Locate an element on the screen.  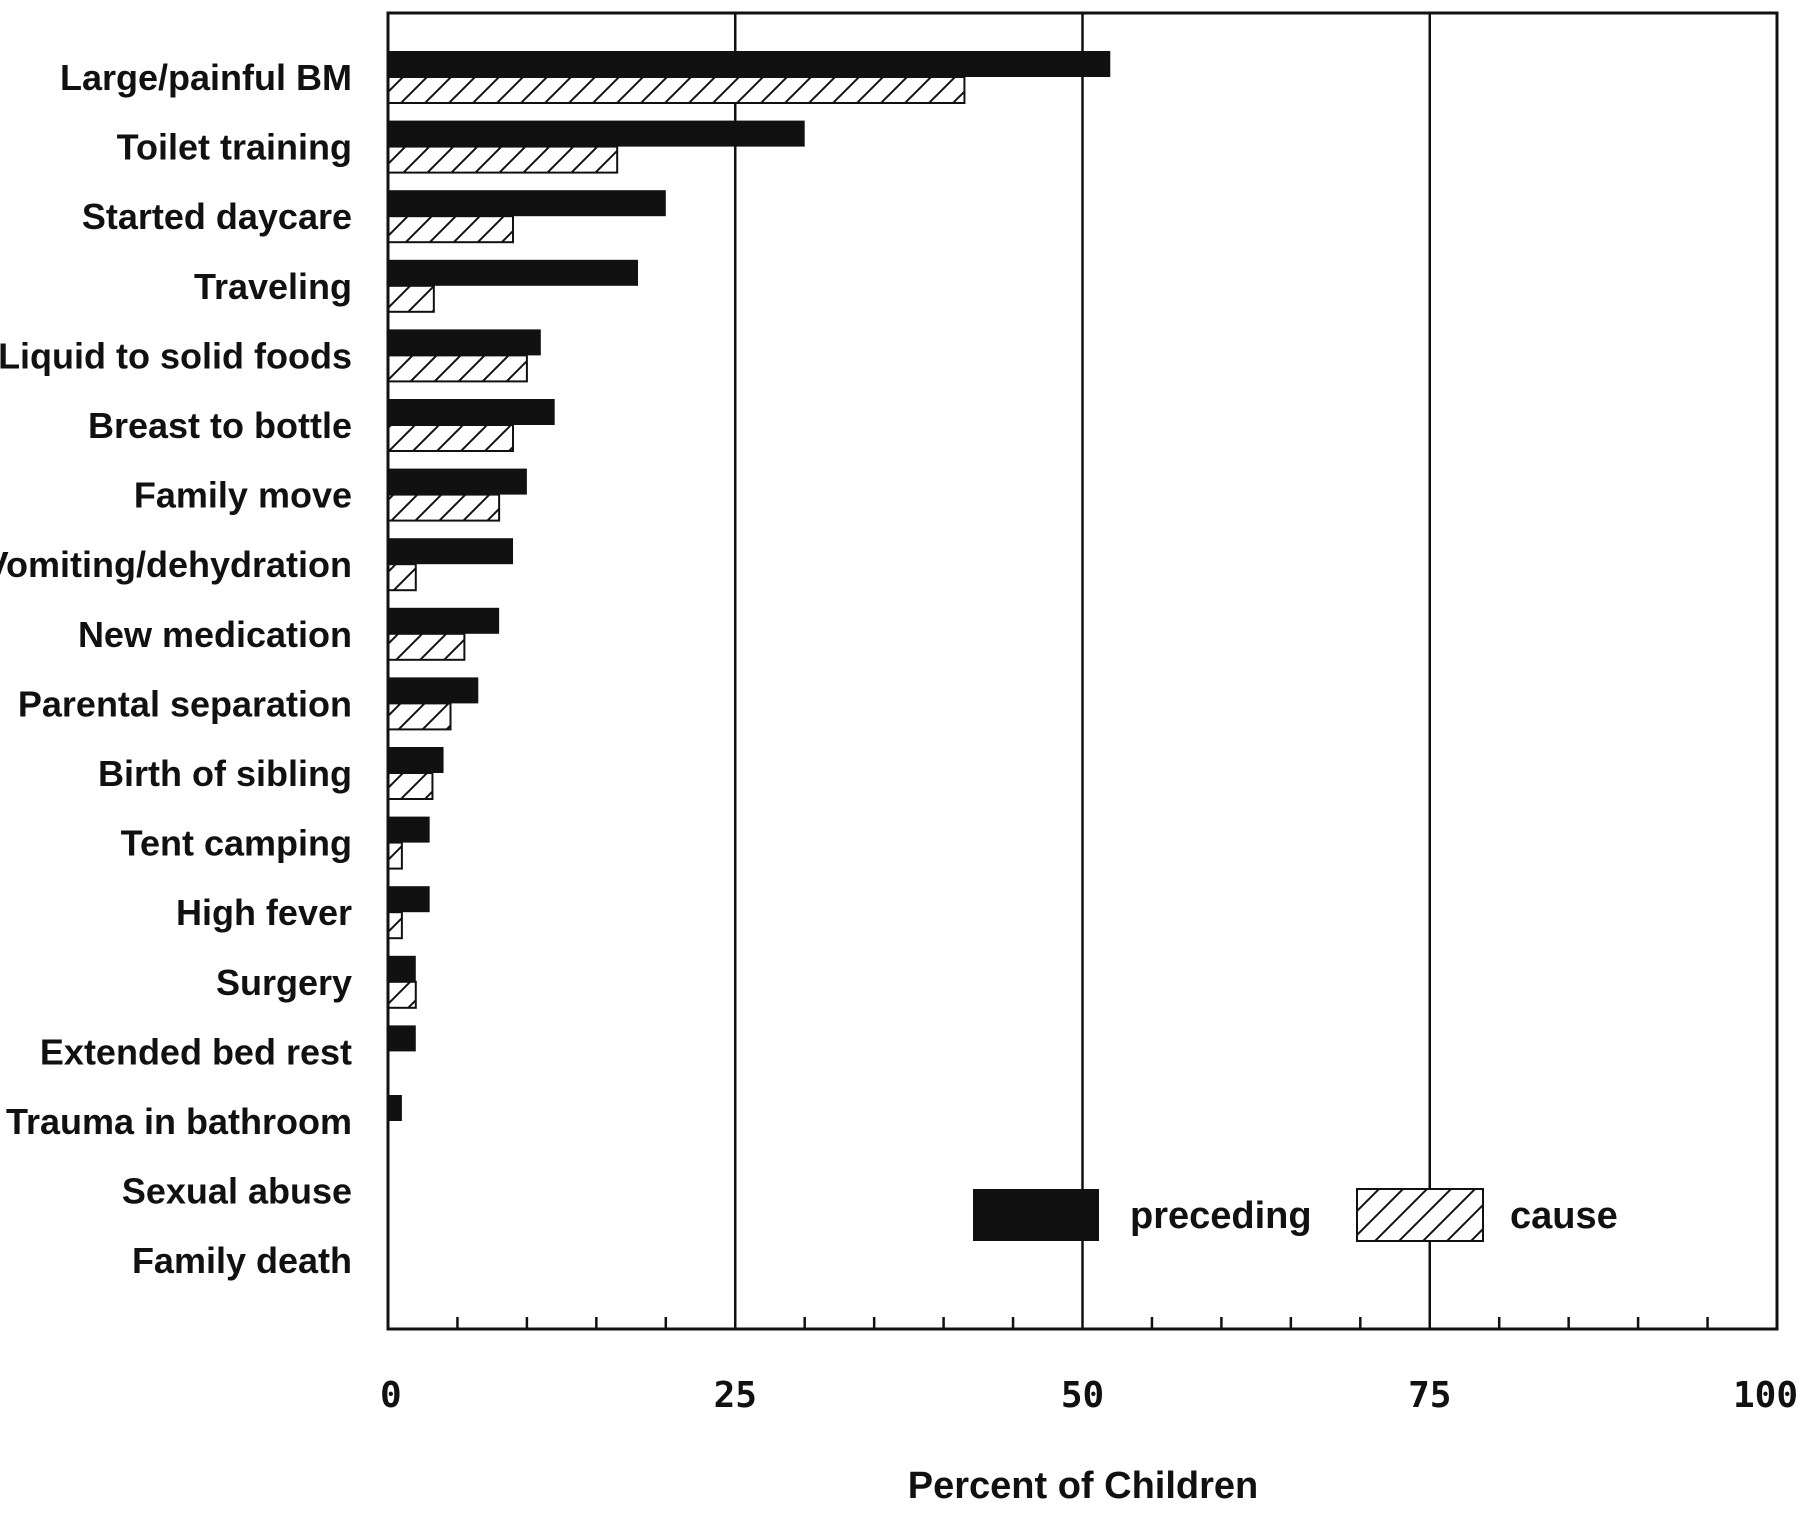
legend: preceding cause is located at coordinates (1295, 1215).